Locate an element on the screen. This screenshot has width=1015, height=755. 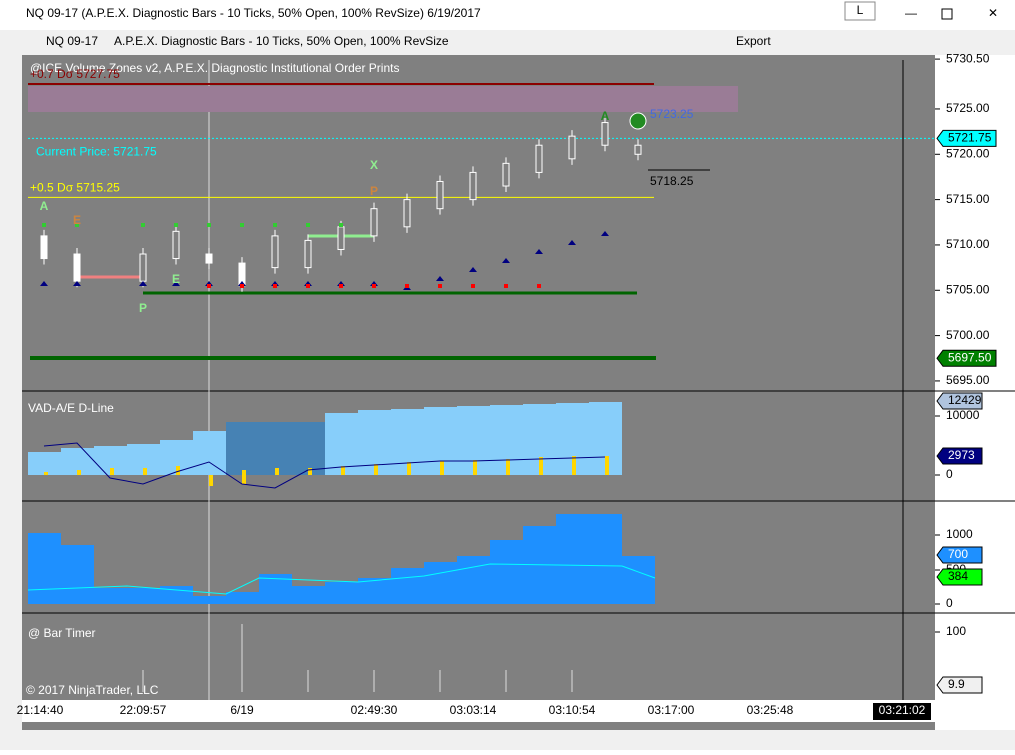
level-label: +0.7 Dσ 5727.75 is located at coordinates (75, 74).